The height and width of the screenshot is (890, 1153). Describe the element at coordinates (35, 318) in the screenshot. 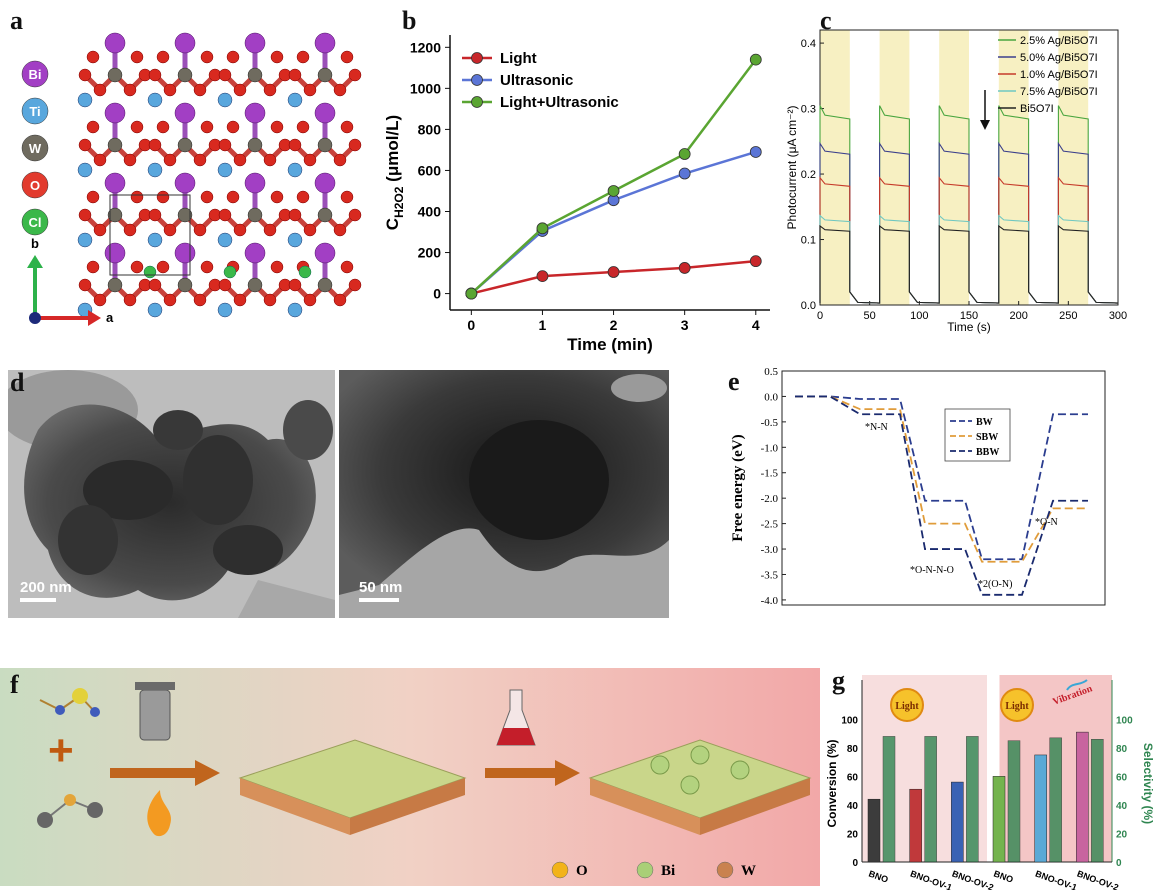

I see `axis-c-origin` at that location.